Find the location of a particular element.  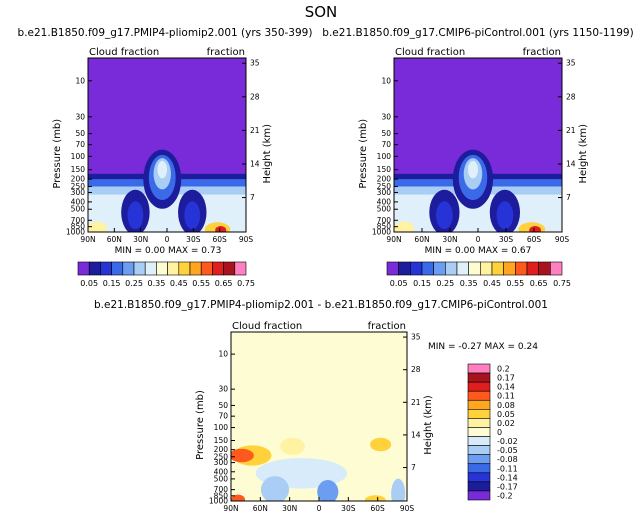

colorbar-label: -0.08 is located at coordinates (507, 459).